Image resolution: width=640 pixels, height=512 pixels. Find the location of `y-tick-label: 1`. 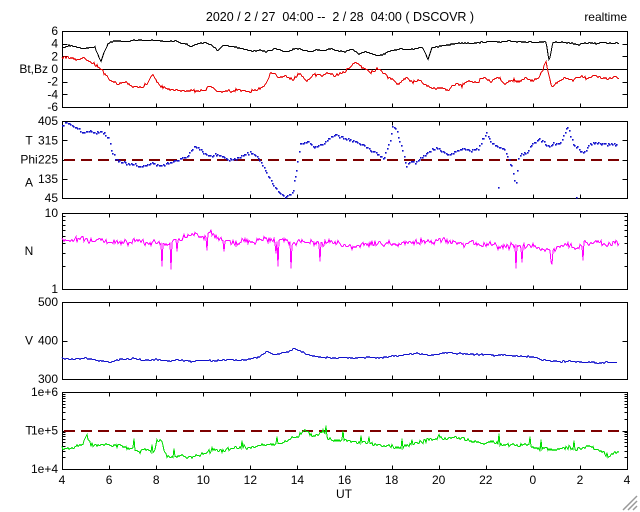

y-tick-label: 1 is located at coordinates (54, 289).